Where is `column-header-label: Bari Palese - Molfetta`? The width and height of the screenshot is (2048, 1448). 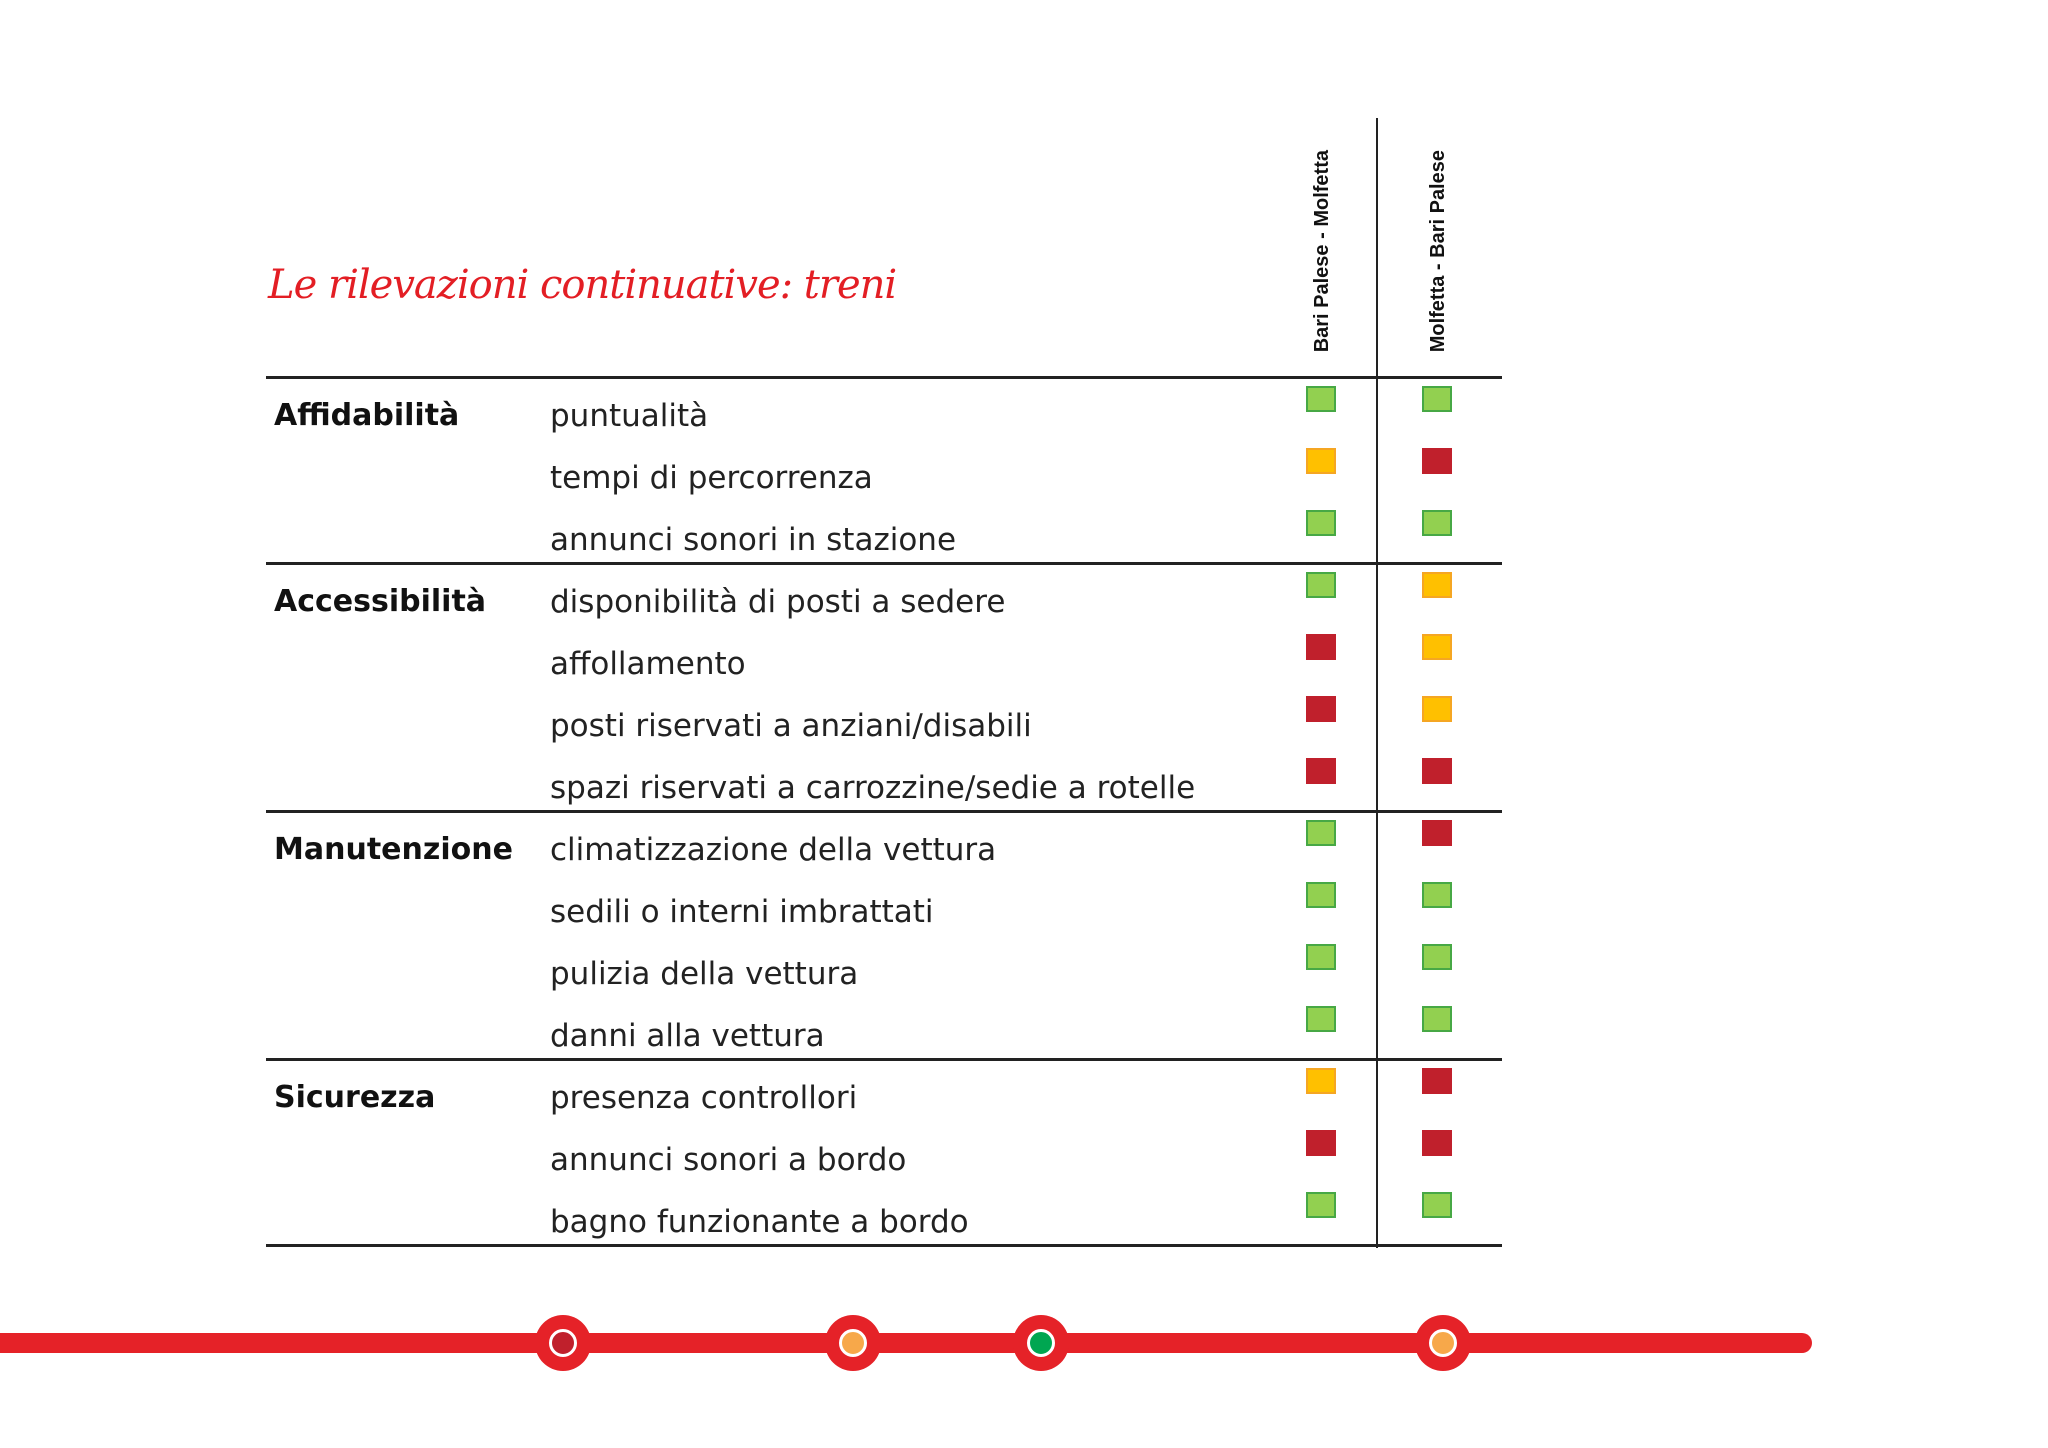 column-header-label: Bari Palese - Molfetta is located at coordinates (1321, 250).